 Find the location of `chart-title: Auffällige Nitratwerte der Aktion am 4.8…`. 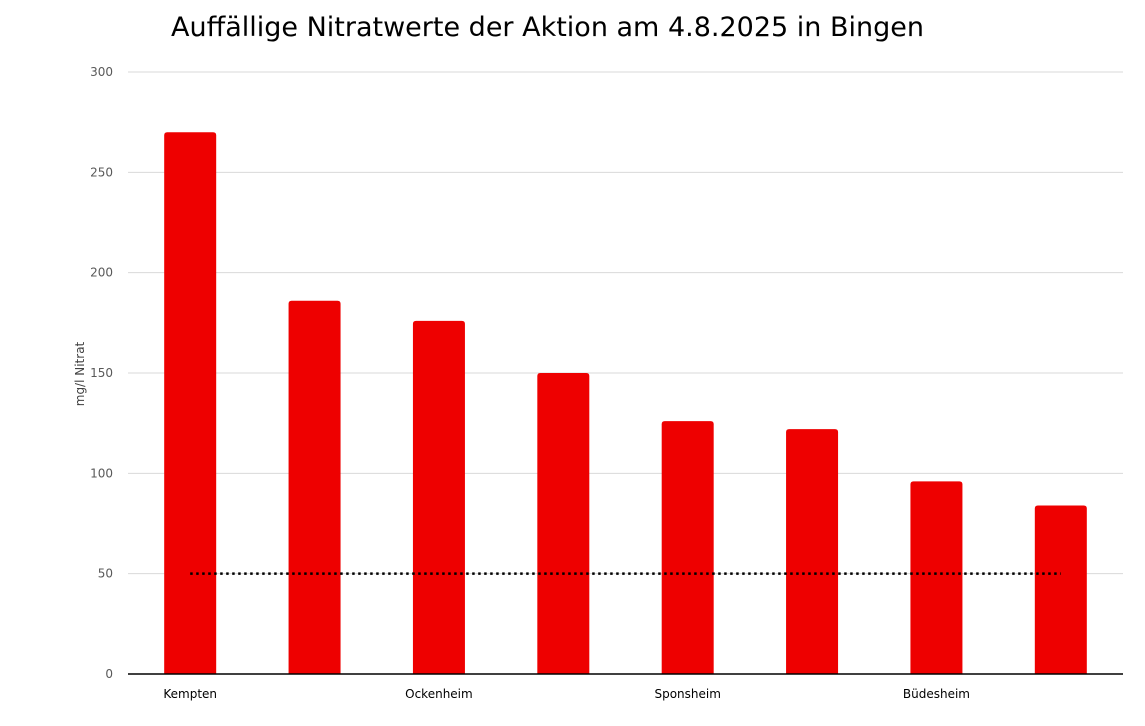

chart-title: Auffällige Nitratwerte der Aktion am 4.8… is located at coordinates (547, 27).